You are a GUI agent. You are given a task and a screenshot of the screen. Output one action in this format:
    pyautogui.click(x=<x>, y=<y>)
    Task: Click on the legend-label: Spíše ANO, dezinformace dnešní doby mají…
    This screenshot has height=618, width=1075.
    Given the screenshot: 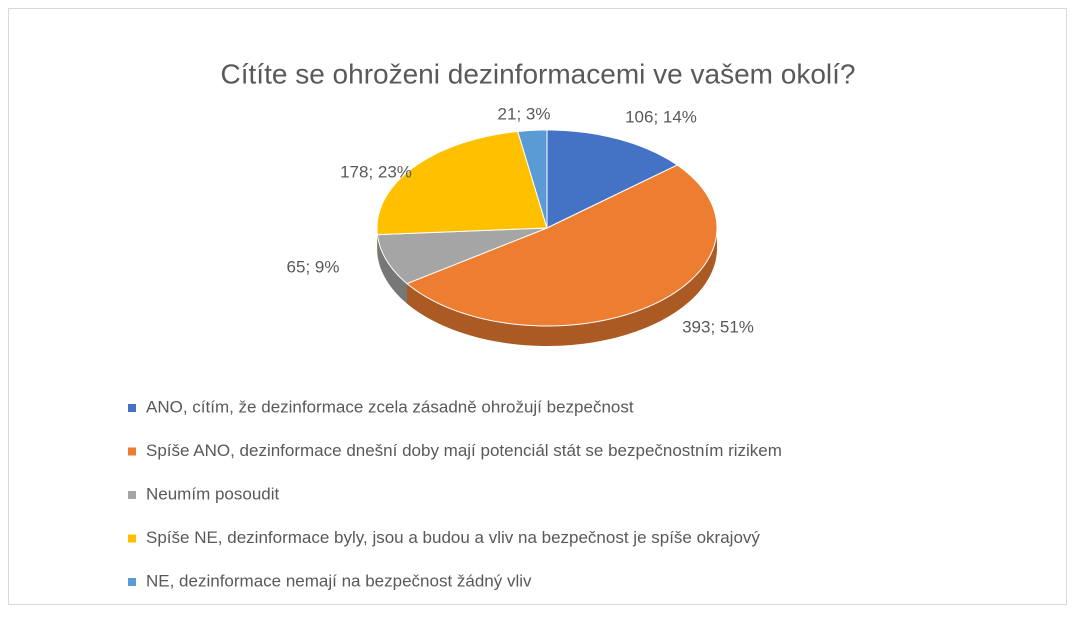 What is the action you would take?
    pyautogui.click(x=464, y=450)
    